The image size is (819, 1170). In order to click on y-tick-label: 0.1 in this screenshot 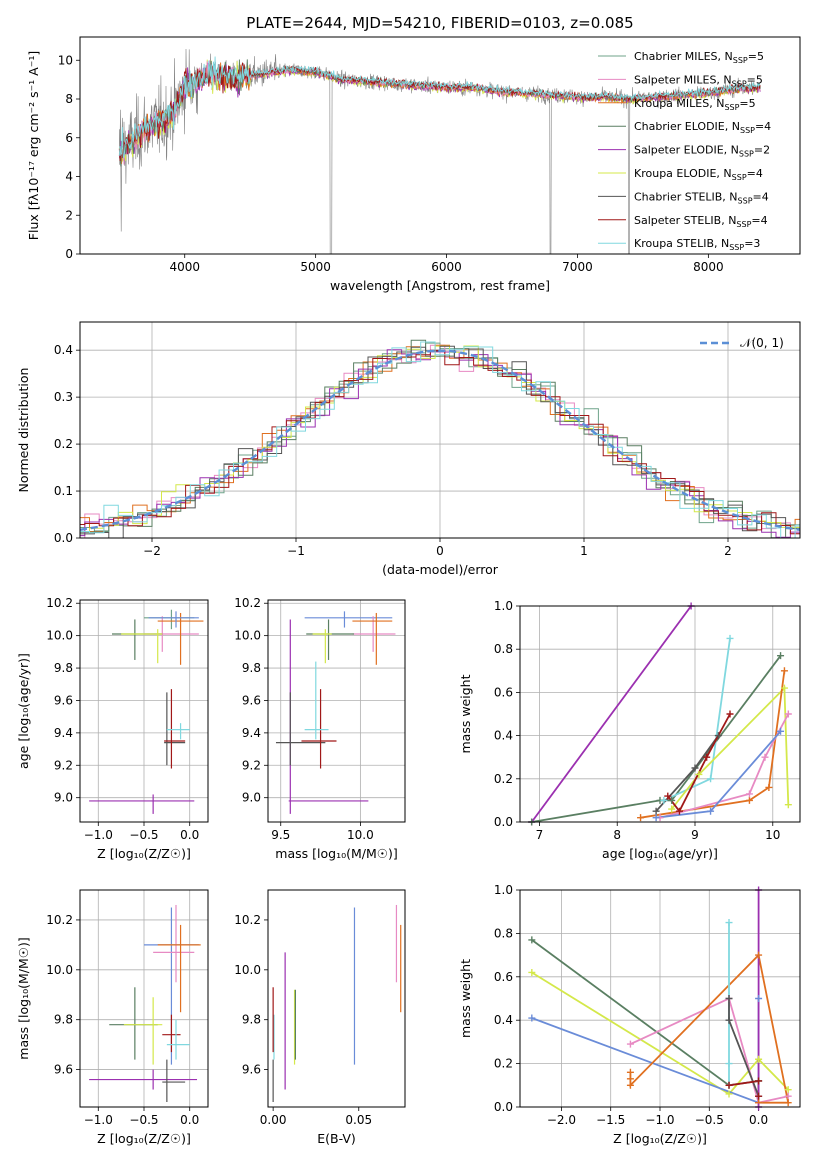, I will do `click(63, 491)`.